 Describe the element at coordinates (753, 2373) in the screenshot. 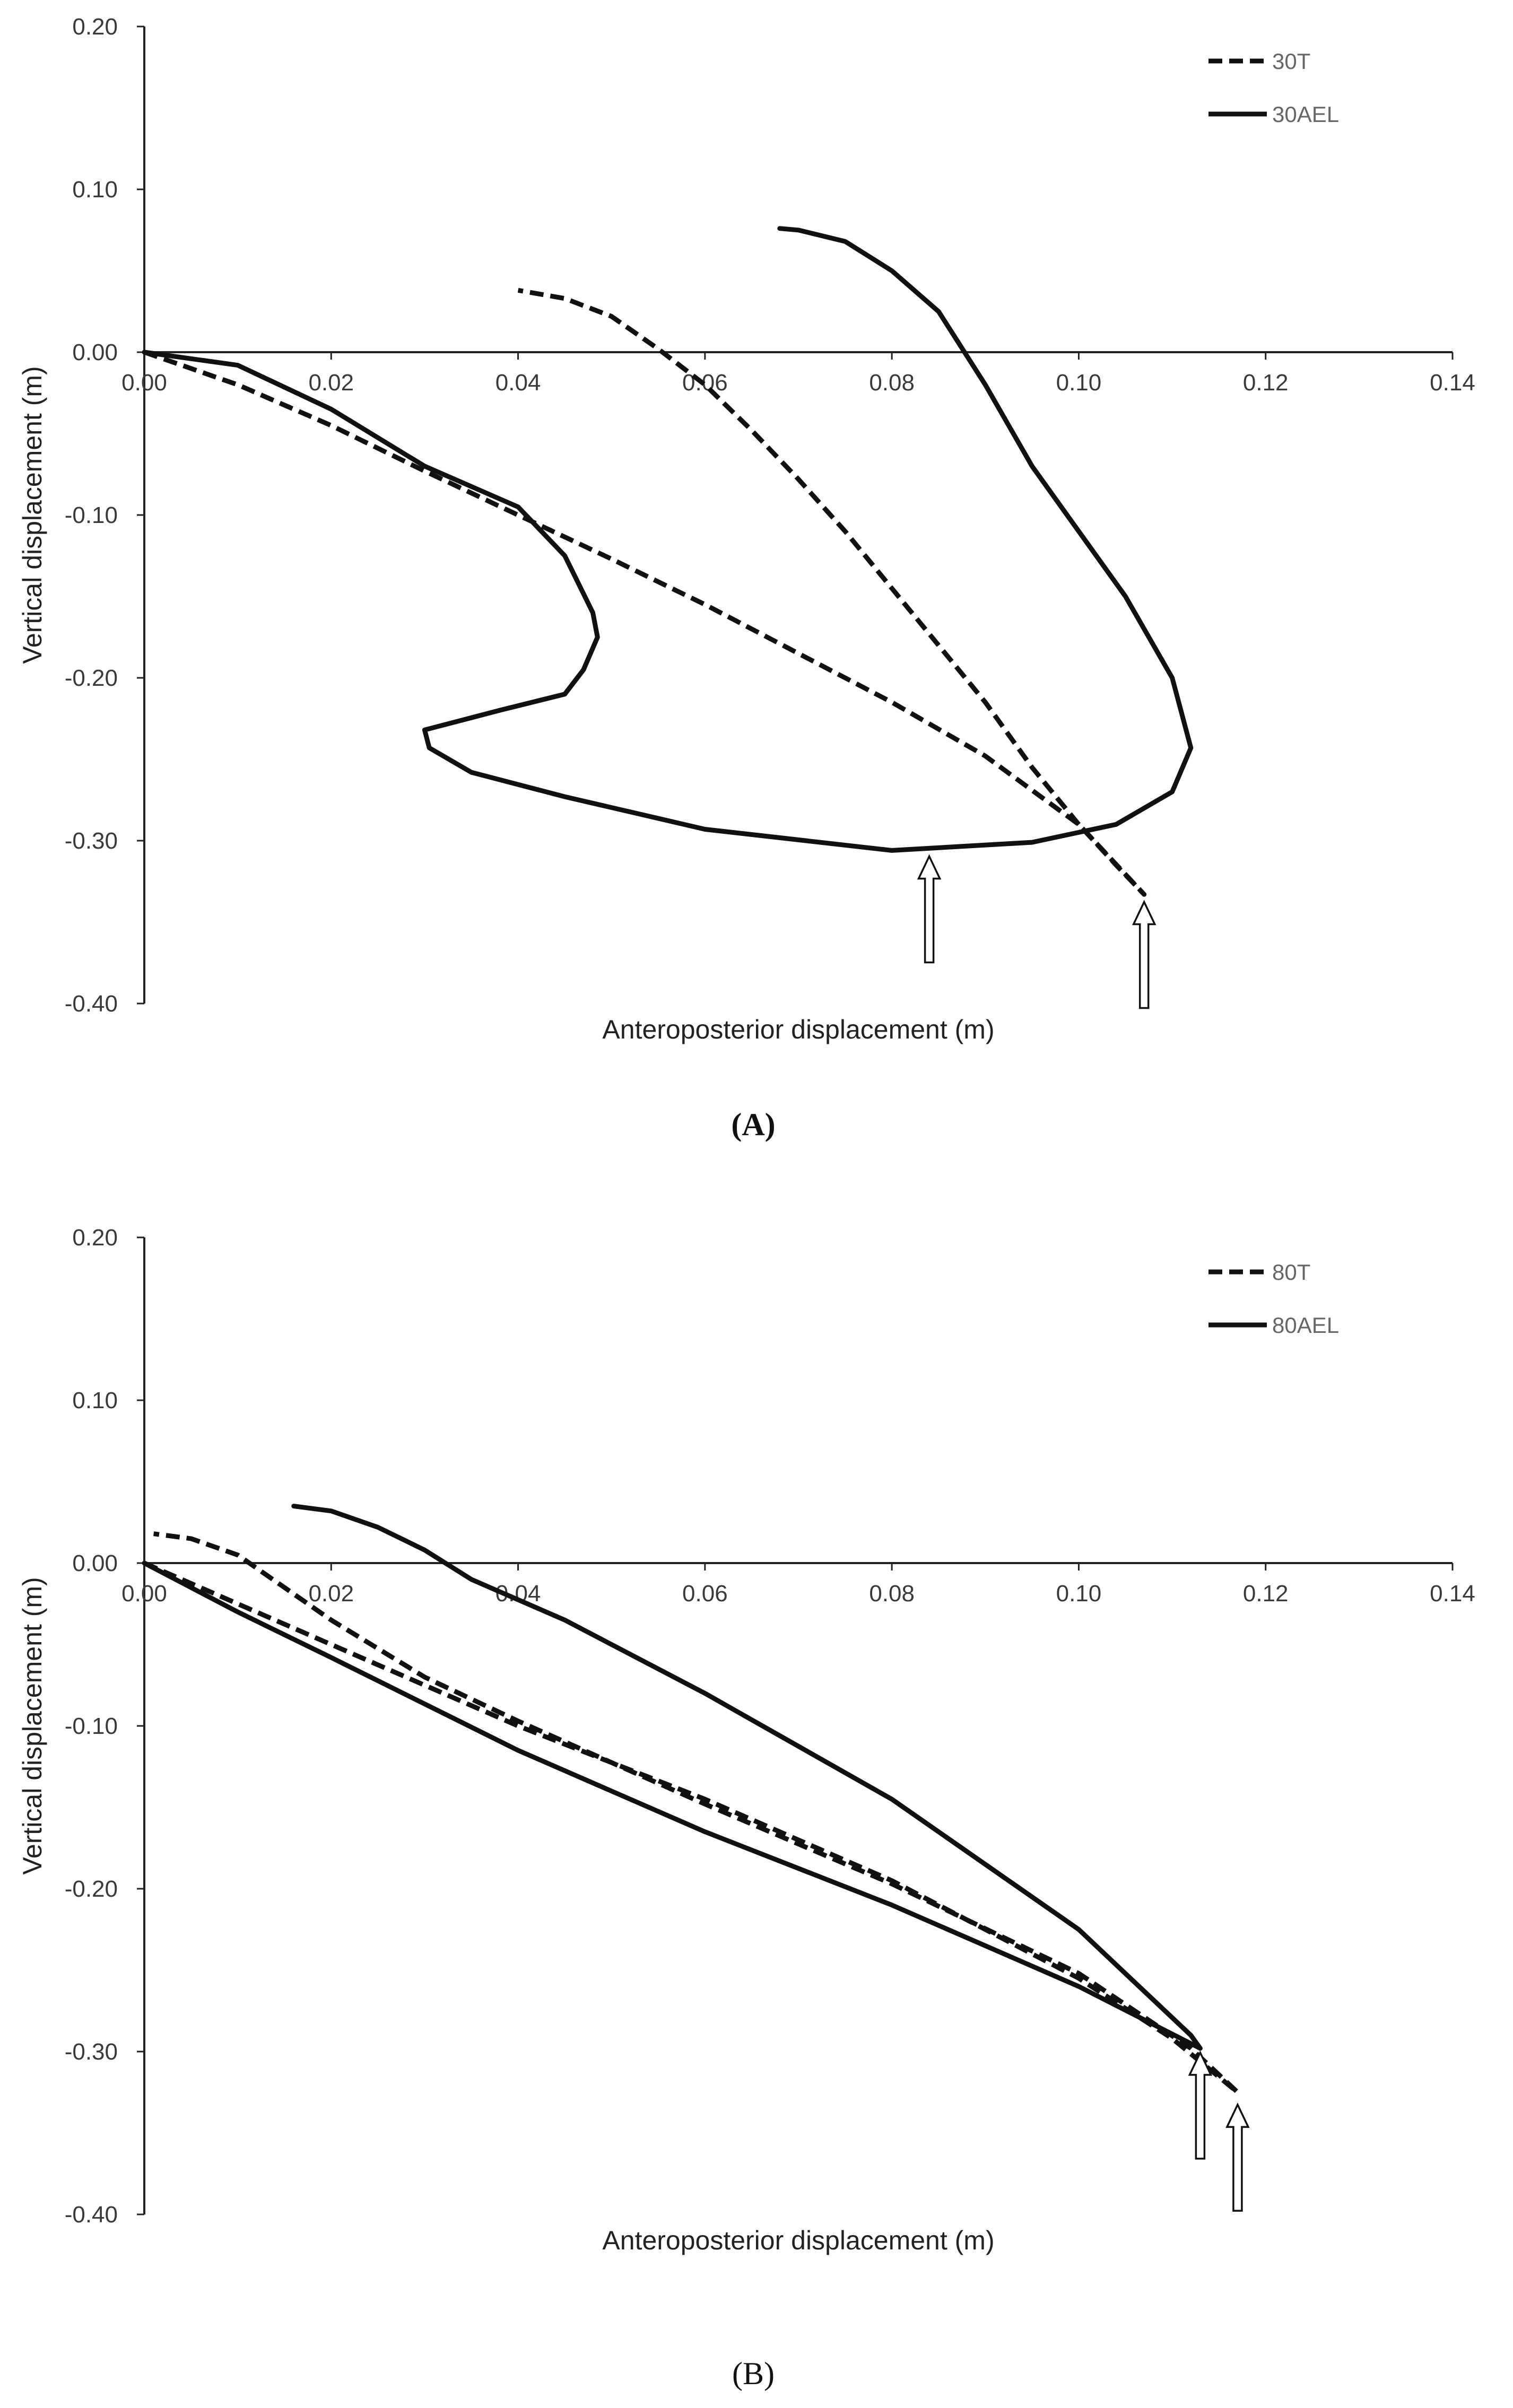

I see `panel-caption: (B)` at that location.